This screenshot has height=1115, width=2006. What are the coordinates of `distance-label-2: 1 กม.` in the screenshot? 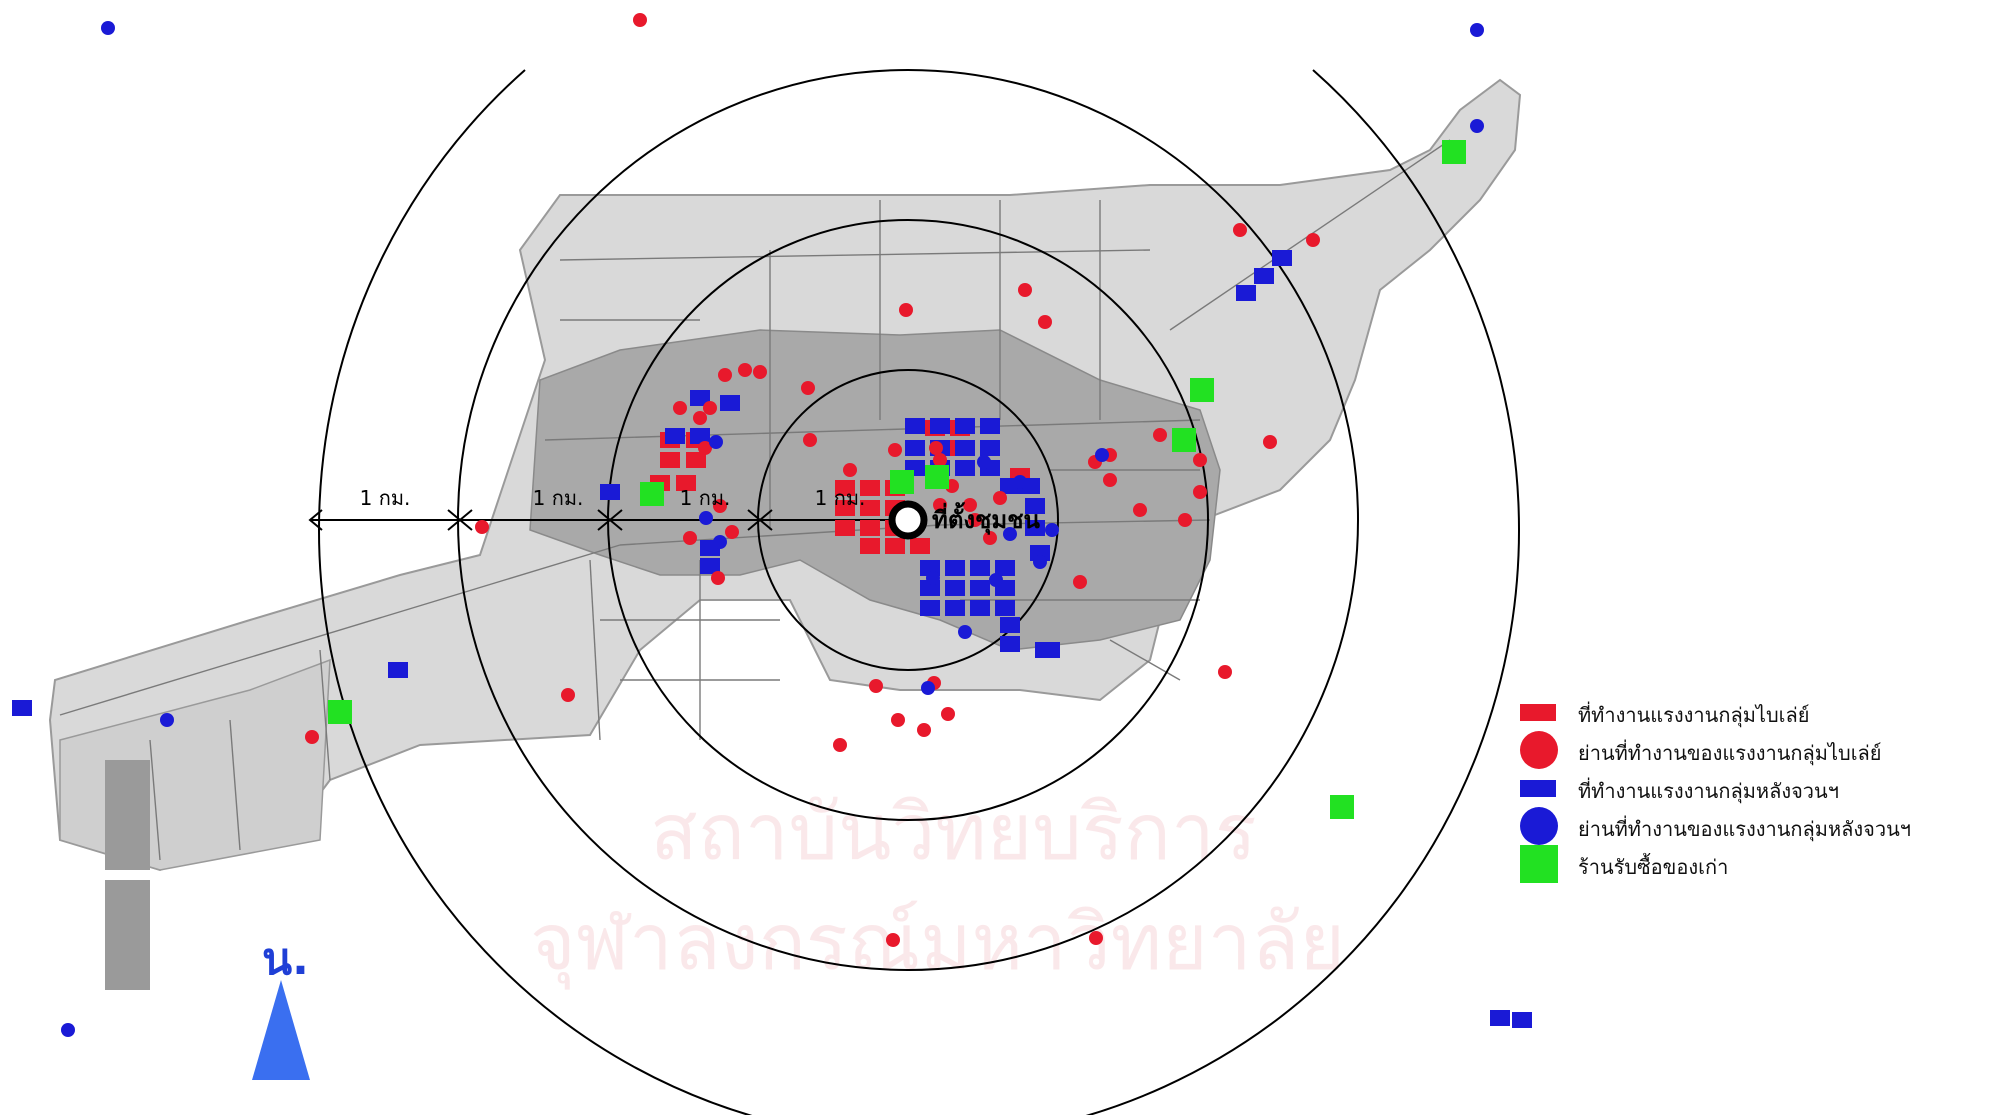 It's located at (558, 498).